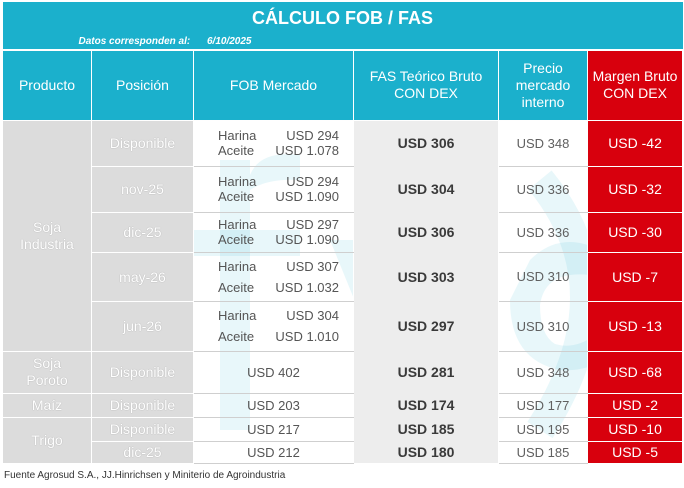  Describe the element at coordinates (426, 189) in the screenshot. I see `fas-cell: USD 304` at that location.